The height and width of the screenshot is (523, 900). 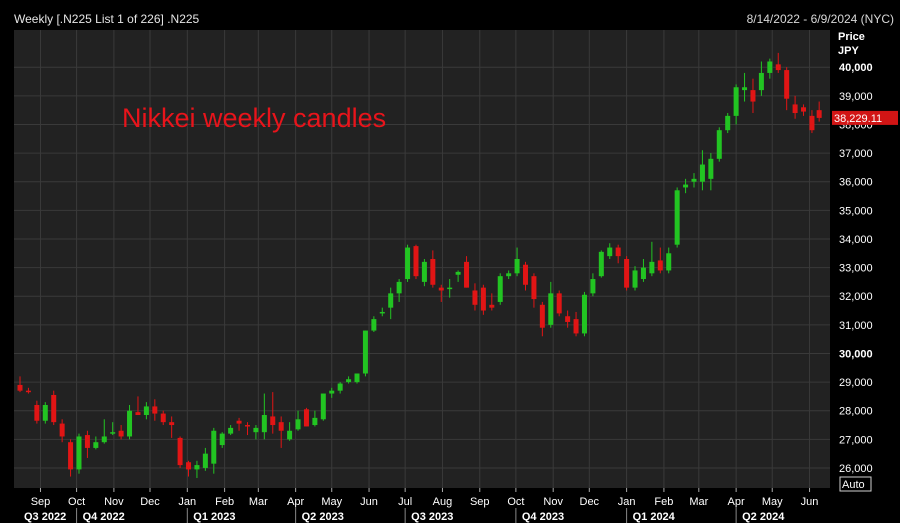 What do you see at coordinates (763, 517) in the screenshot?
I see `quarter-label: Q2 2024` at bounding box center [763, 517].